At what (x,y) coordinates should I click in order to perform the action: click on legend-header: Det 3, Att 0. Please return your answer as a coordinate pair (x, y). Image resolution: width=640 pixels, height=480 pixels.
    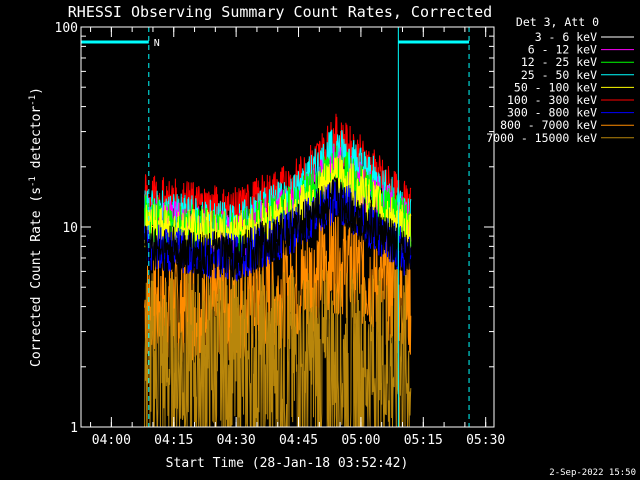
    Looking at the image, I should click on (557, 22).